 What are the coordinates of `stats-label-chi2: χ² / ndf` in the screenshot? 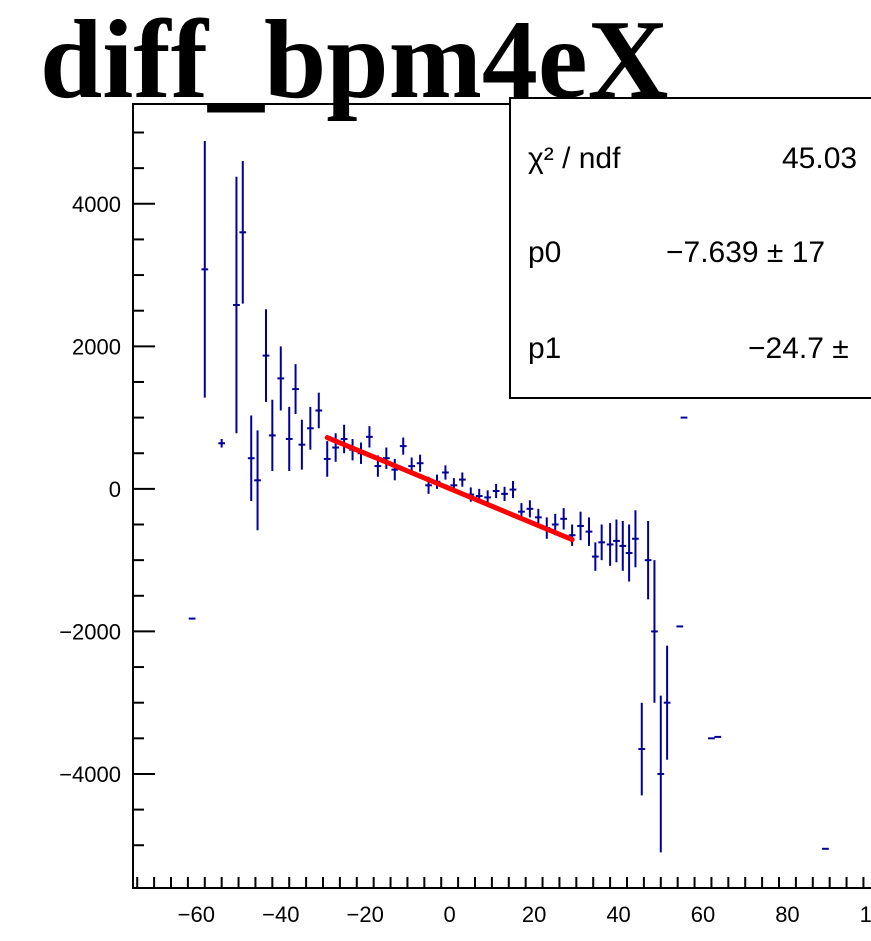 It's located at (574, 158).